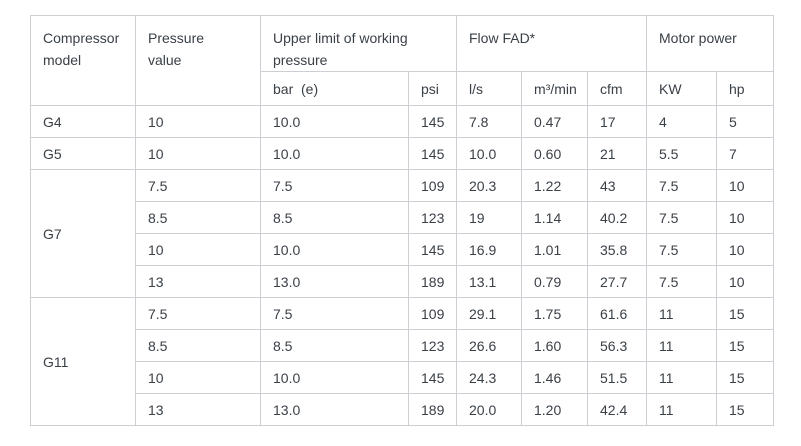  Describe the element at coordinates (681, 121) in the screenshot. I see `data-cell: 4` at that location.